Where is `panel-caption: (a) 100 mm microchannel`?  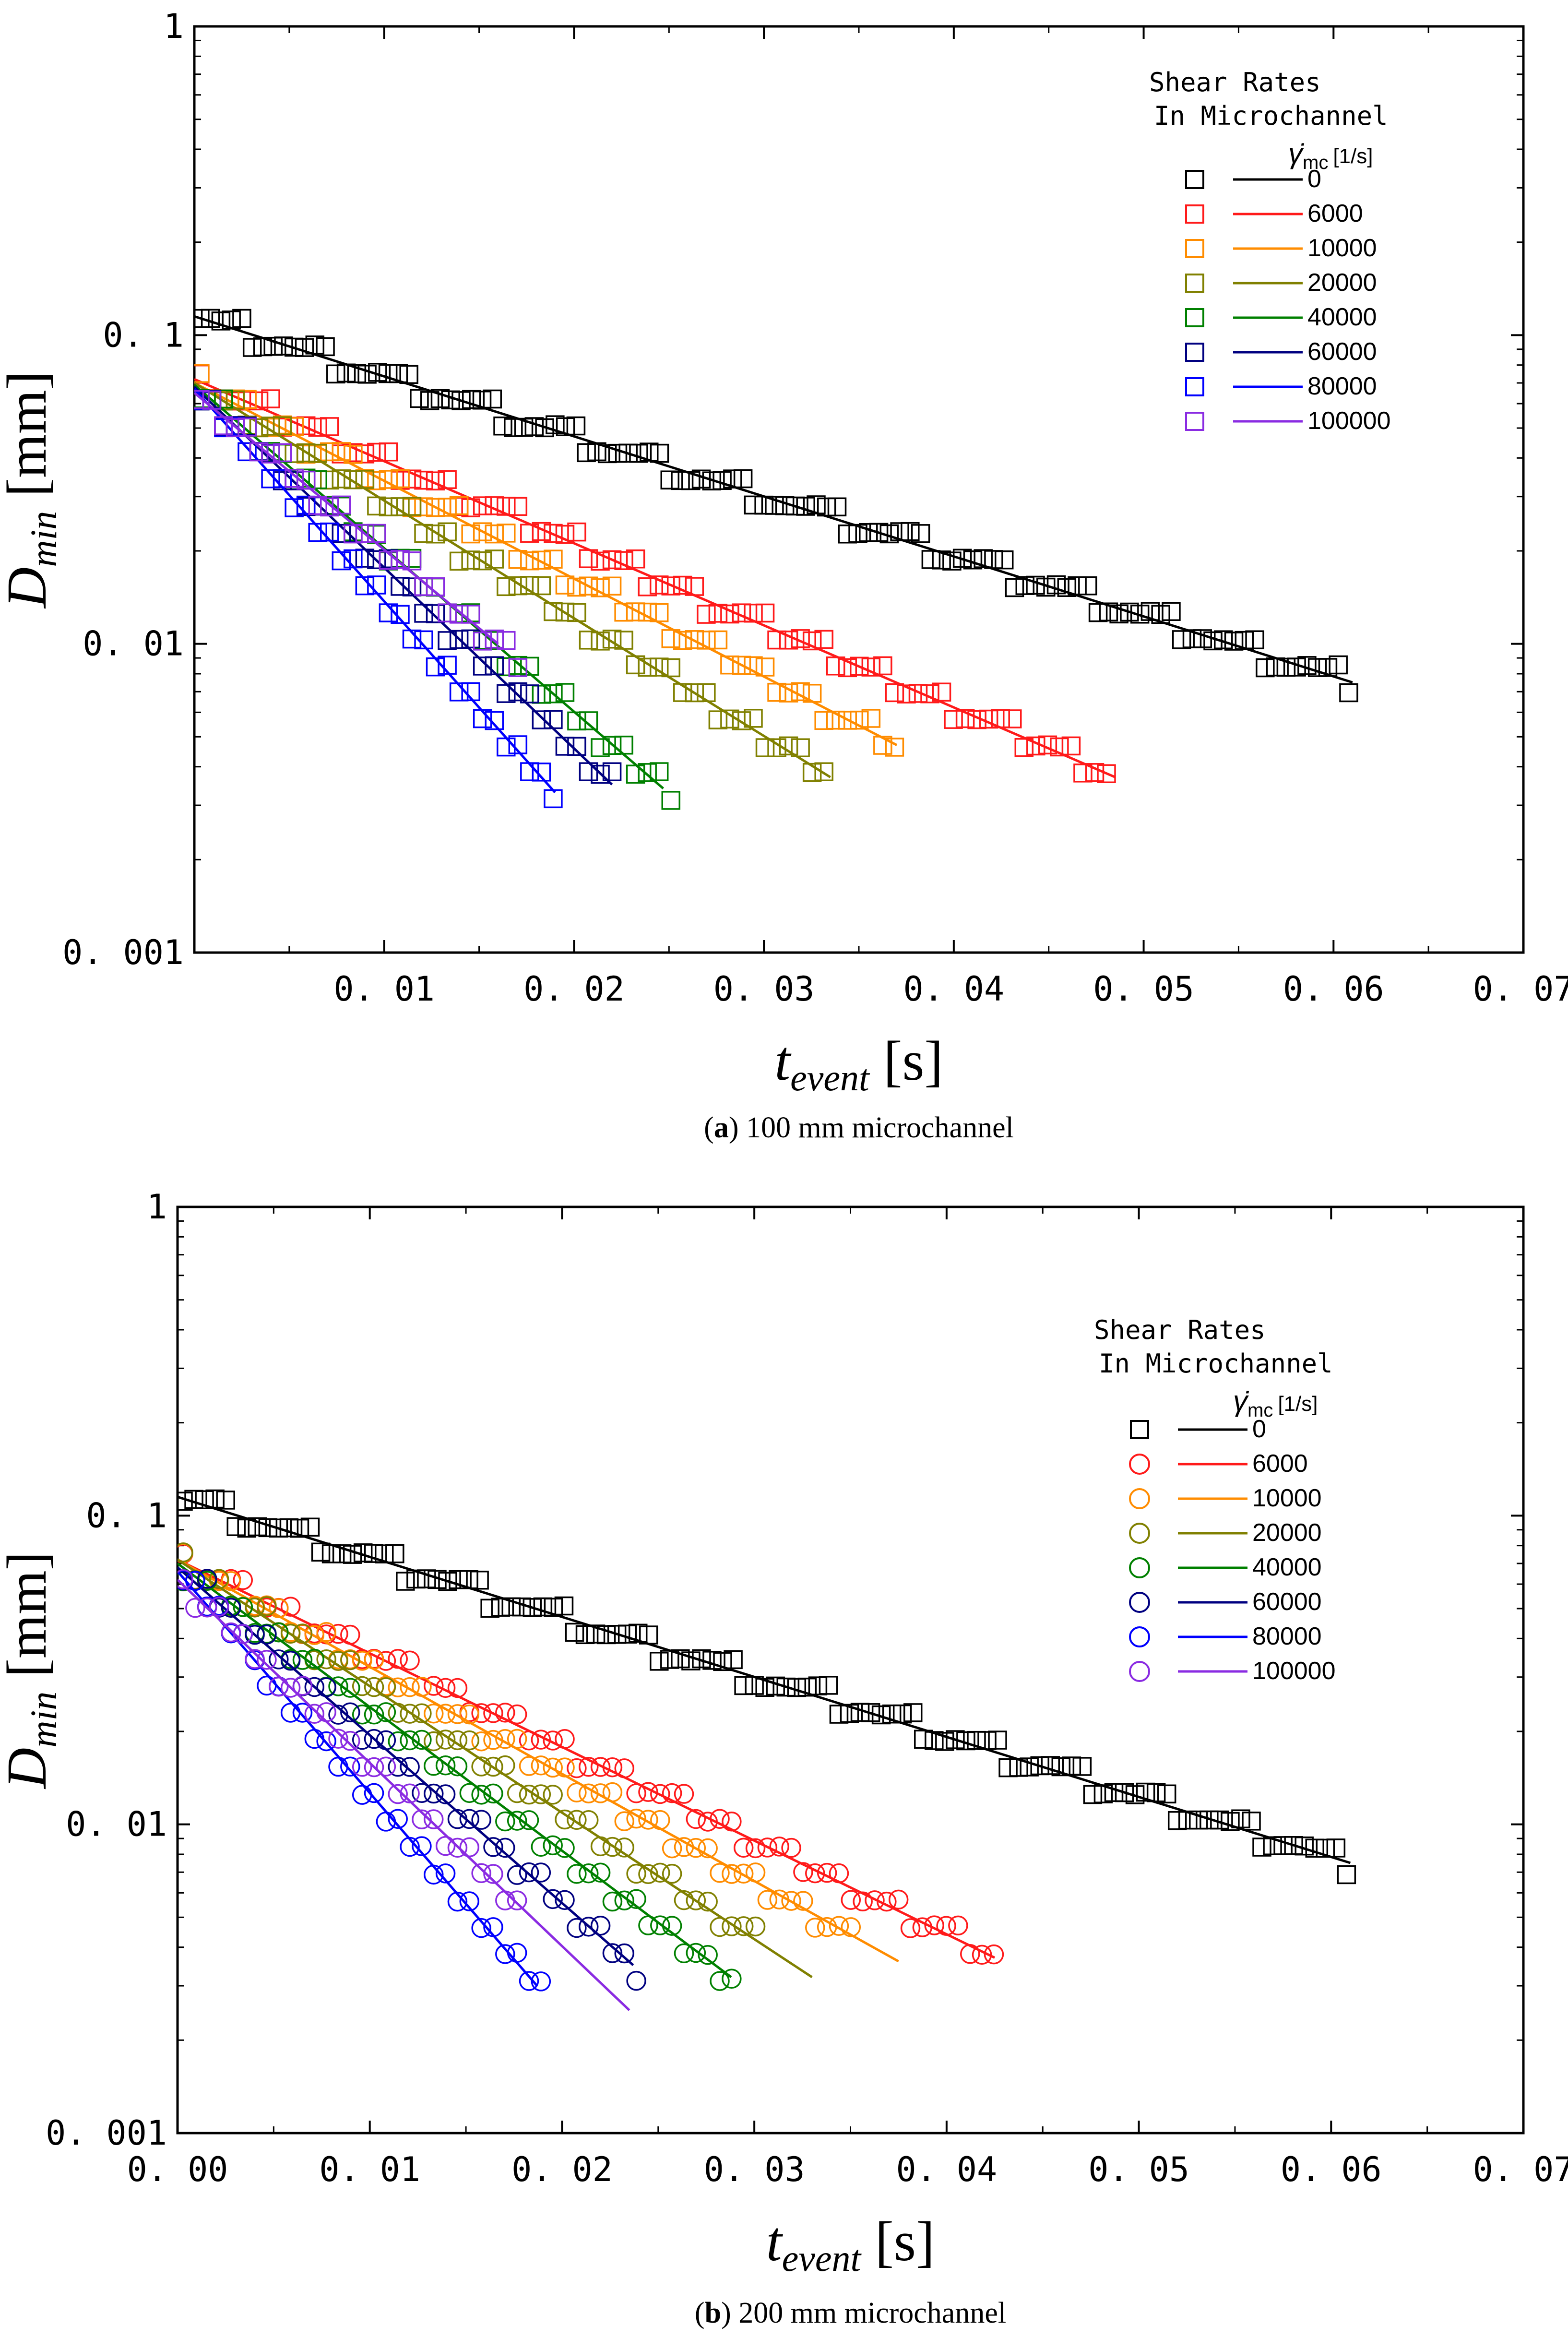
panel-caption: (a) 100 mm microchannel is located at coordinates (859, 1127).